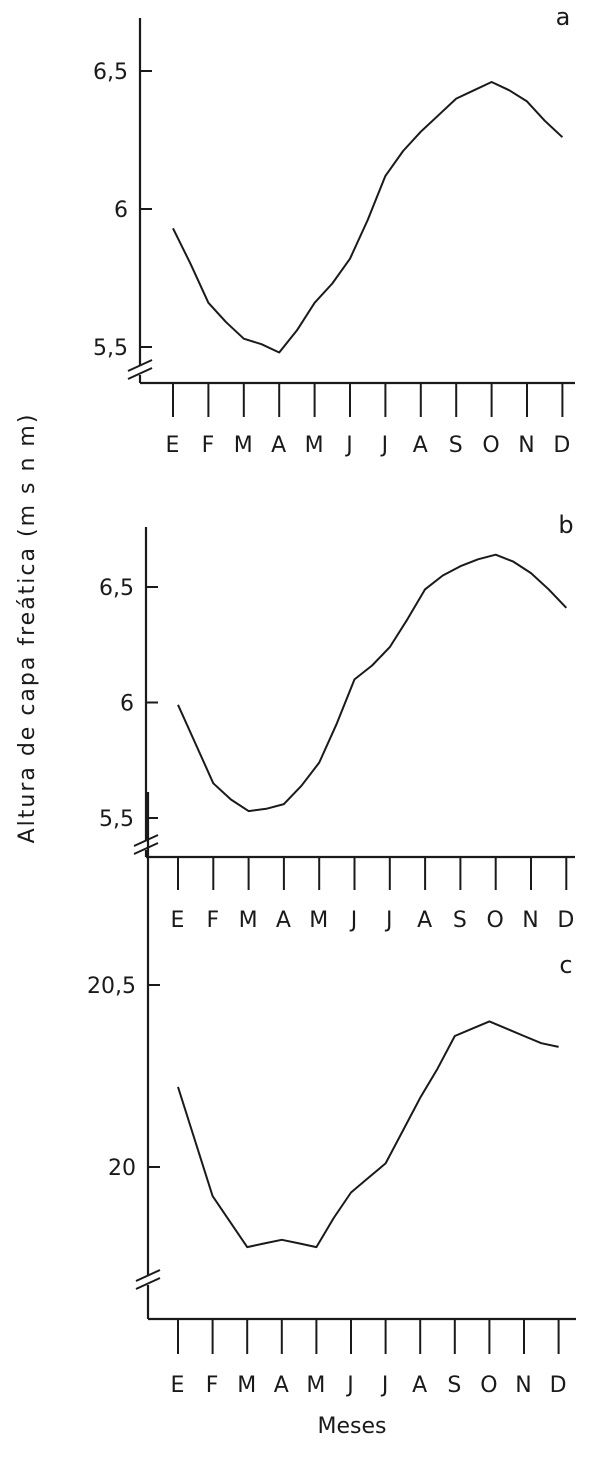 The width and height of the screenshot is (590, 1470). Describe the element at coordinates (565, 965) in the screenshot. I see `panel-label: c` at that location.